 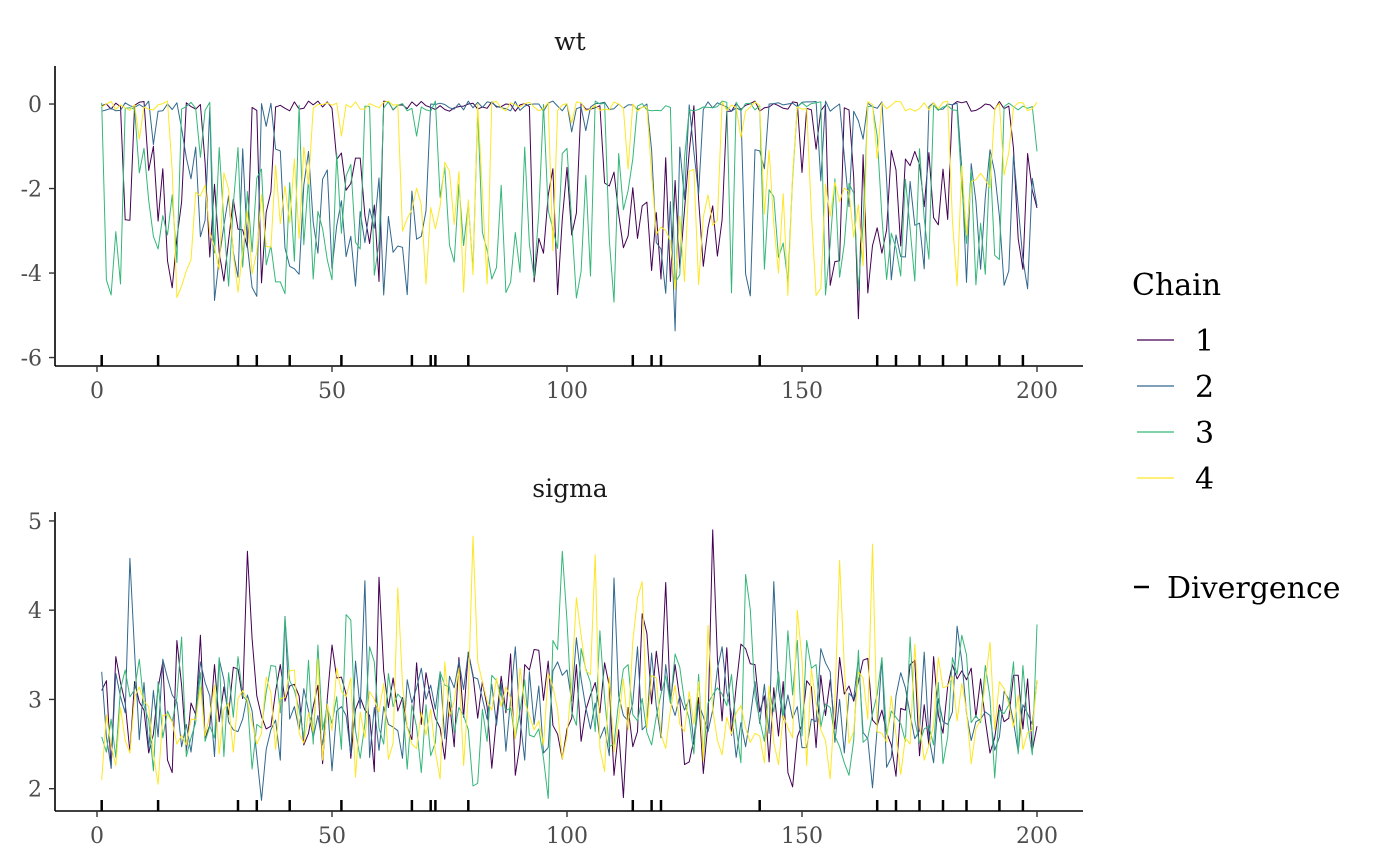 What do you see at coordinates (569, 41) in the screenshot?
I see `panel-title-wt: wt` at bounding box center [569, 41].